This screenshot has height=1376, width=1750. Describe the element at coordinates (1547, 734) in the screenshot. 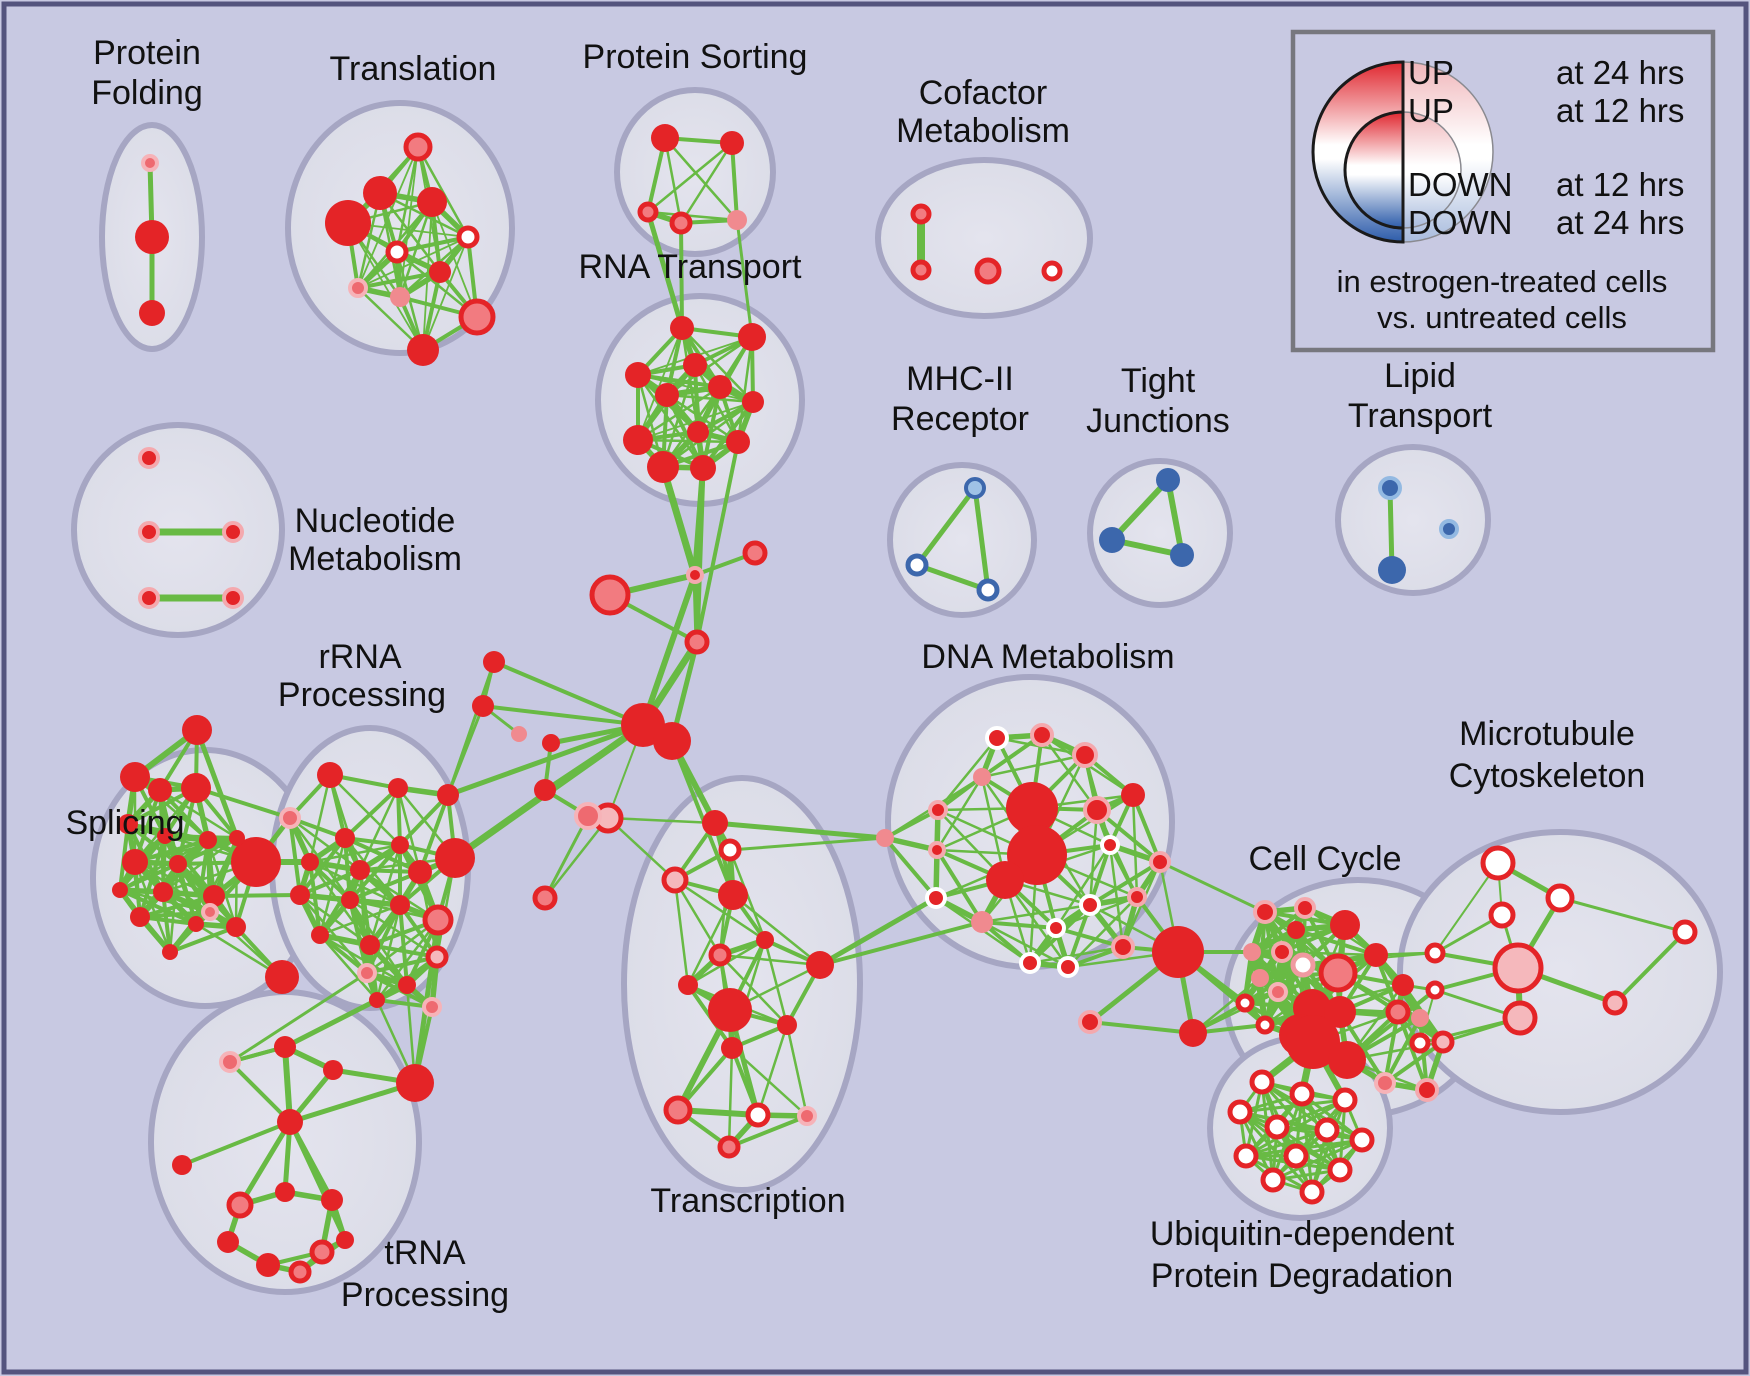

I see `cluster-label: Microtubule` at that location.